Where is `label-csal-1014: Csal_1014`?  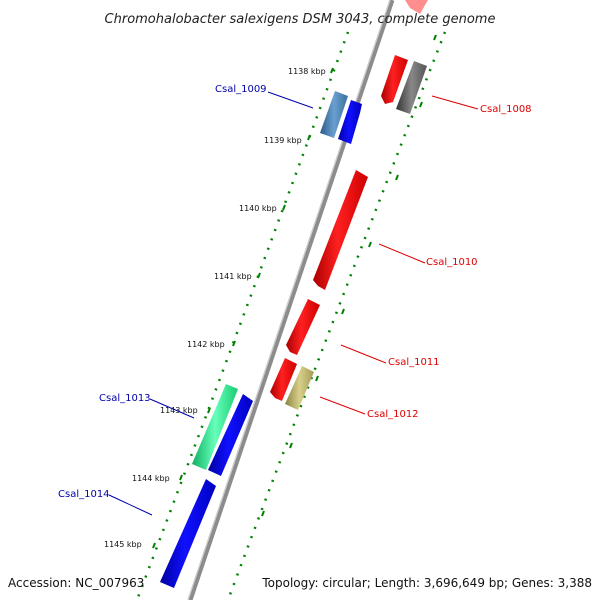
label-csal-1014: Csal_1014 is located at coordinates (84, 494).